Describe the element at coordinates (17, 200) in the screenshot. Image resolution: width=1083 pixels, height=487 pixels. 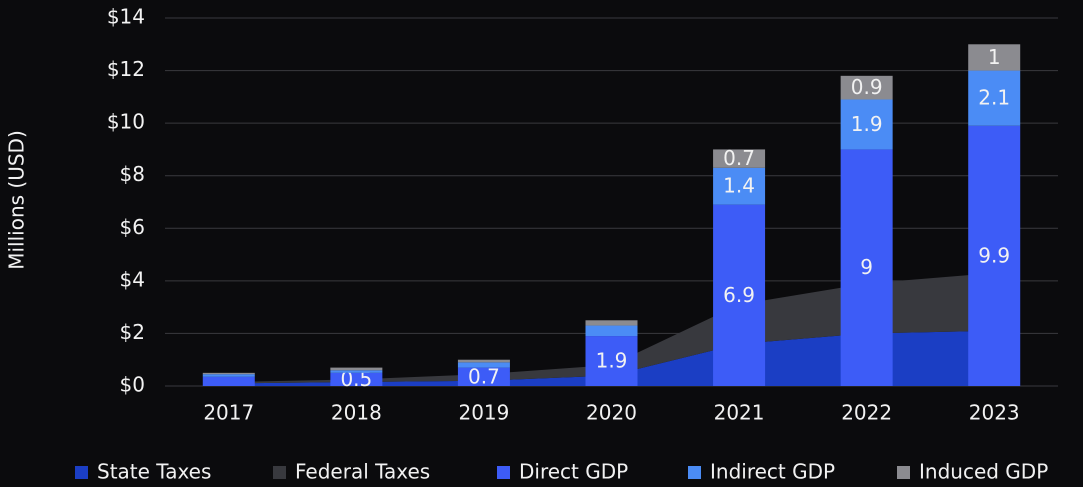
I see `y-axis-title: Millions (USD)` at that location.